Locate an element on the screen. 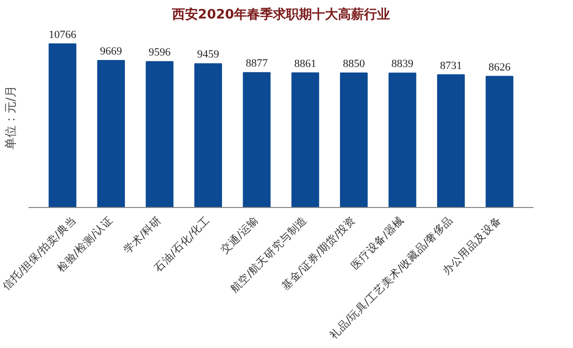 The height and width of the screenshot is (348, 573). data-label: 8839 is located at coordinates (402, 64).